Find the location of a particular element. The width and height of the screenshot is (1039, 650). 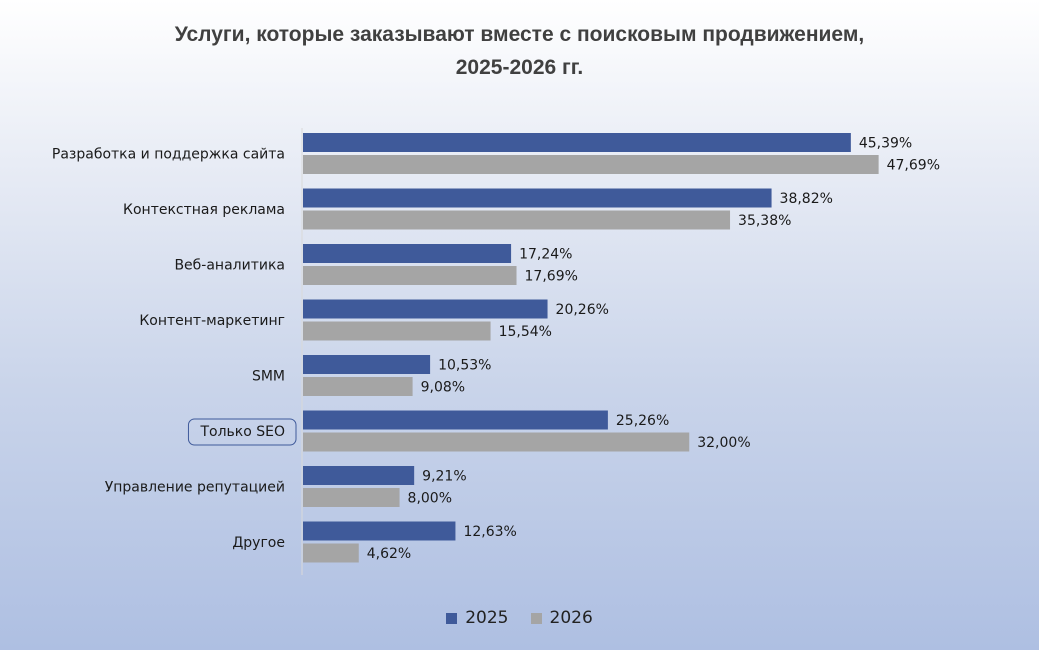

category-label-cat-5: Только SEO is located at coordinates (242, 432).